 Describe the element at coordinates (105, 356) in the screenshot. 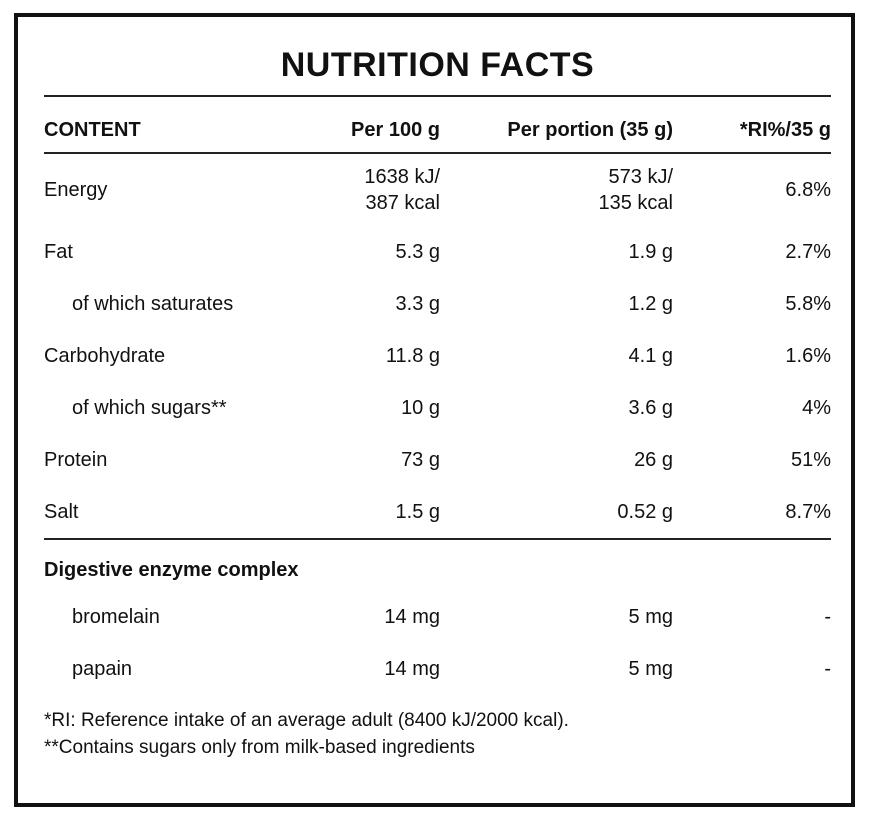

I see `row-label: Carbohydrate` at that location.